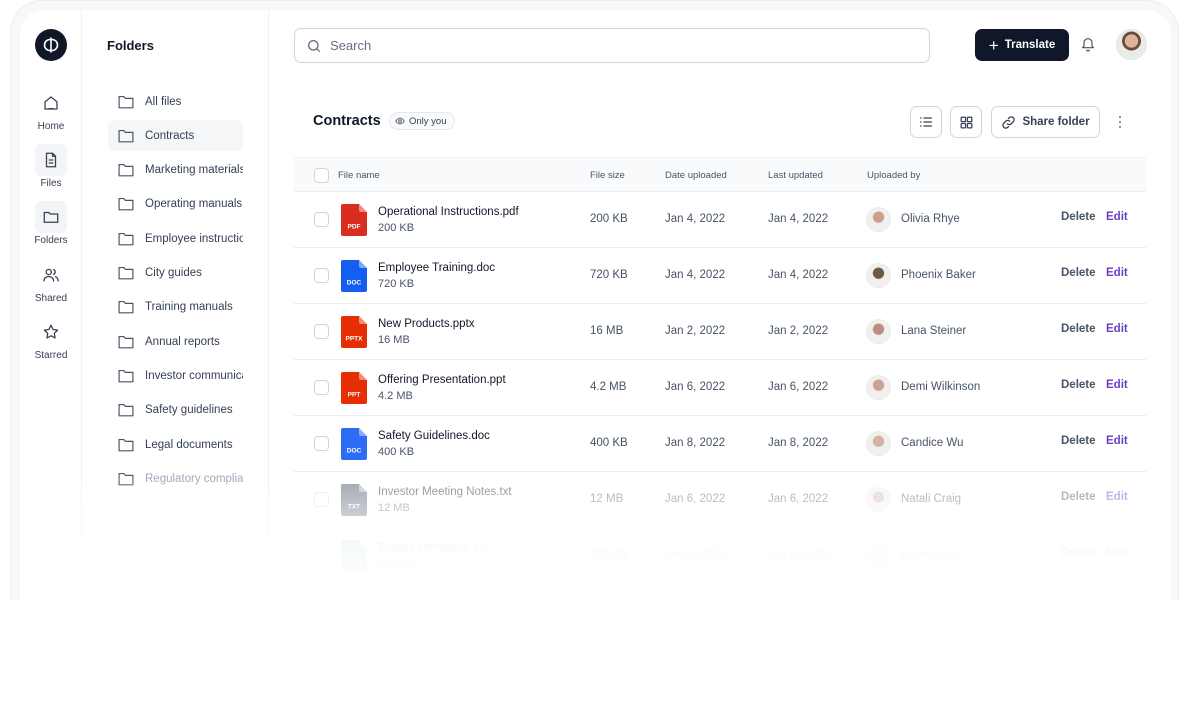 This screenshot has height=728, width=1189. I want to click on file-name: Employee Training.doc, so click(436, 268).